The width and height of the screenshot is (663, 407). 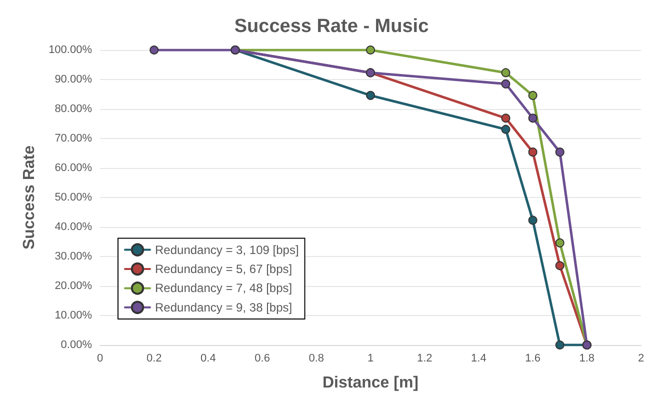 I want to click on x-tick-label: 0.6, so click(x=262, y=358).